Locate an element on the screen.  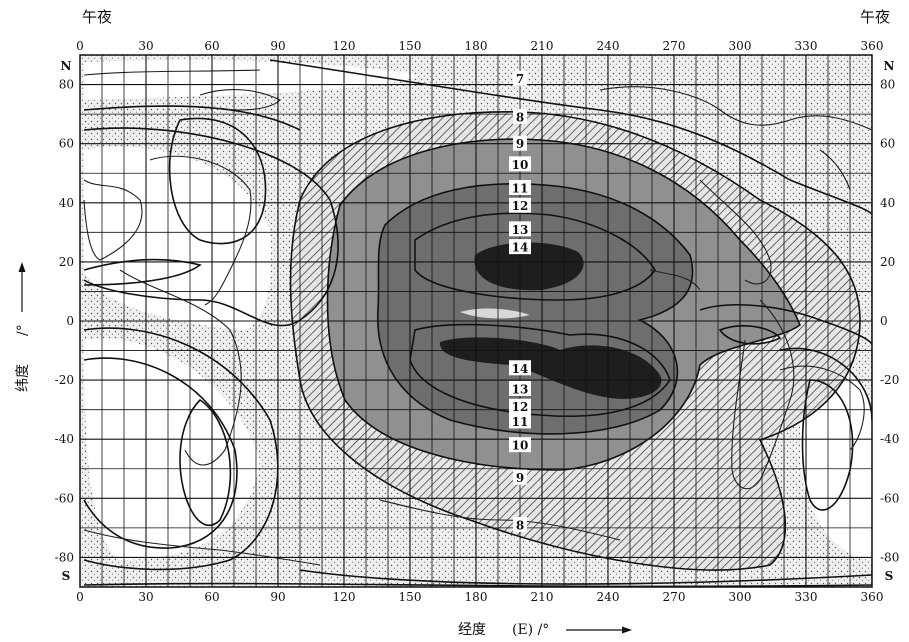
y-tick-label-right: 60 is located at coordinates (887, 144).